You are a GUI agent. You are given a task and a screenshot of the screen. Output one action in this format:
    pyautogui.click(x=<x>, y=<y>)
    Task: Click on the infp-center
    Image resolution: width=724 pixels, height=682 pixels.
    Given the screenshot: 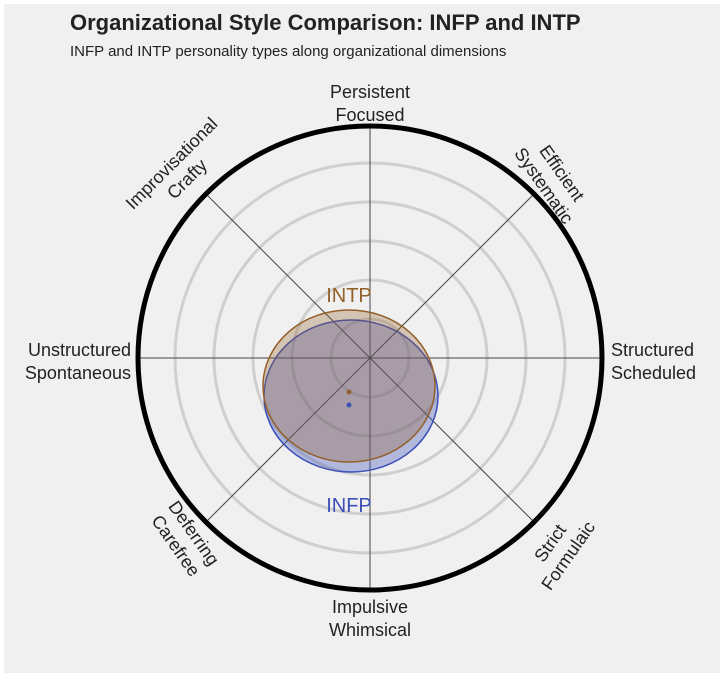 What is the action you would take?
    pyautogui.click(x=349, y=405)
    